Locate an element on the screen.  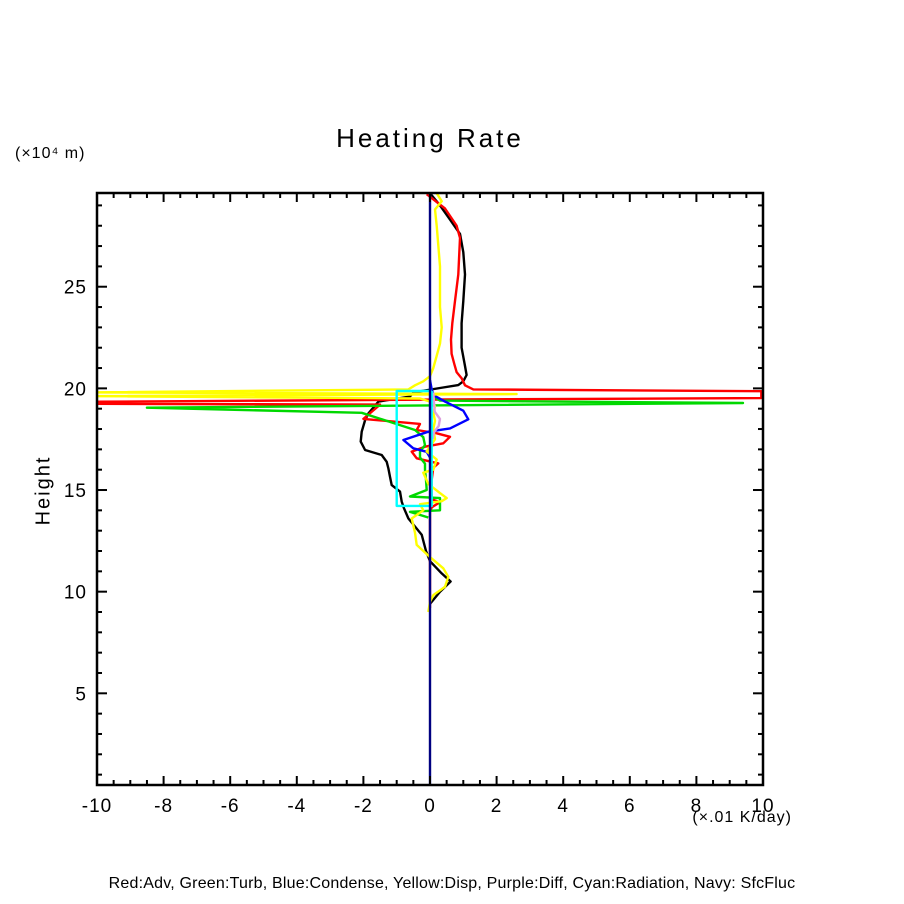
y-tick-label: 10 is located at coordinates (75, 593).